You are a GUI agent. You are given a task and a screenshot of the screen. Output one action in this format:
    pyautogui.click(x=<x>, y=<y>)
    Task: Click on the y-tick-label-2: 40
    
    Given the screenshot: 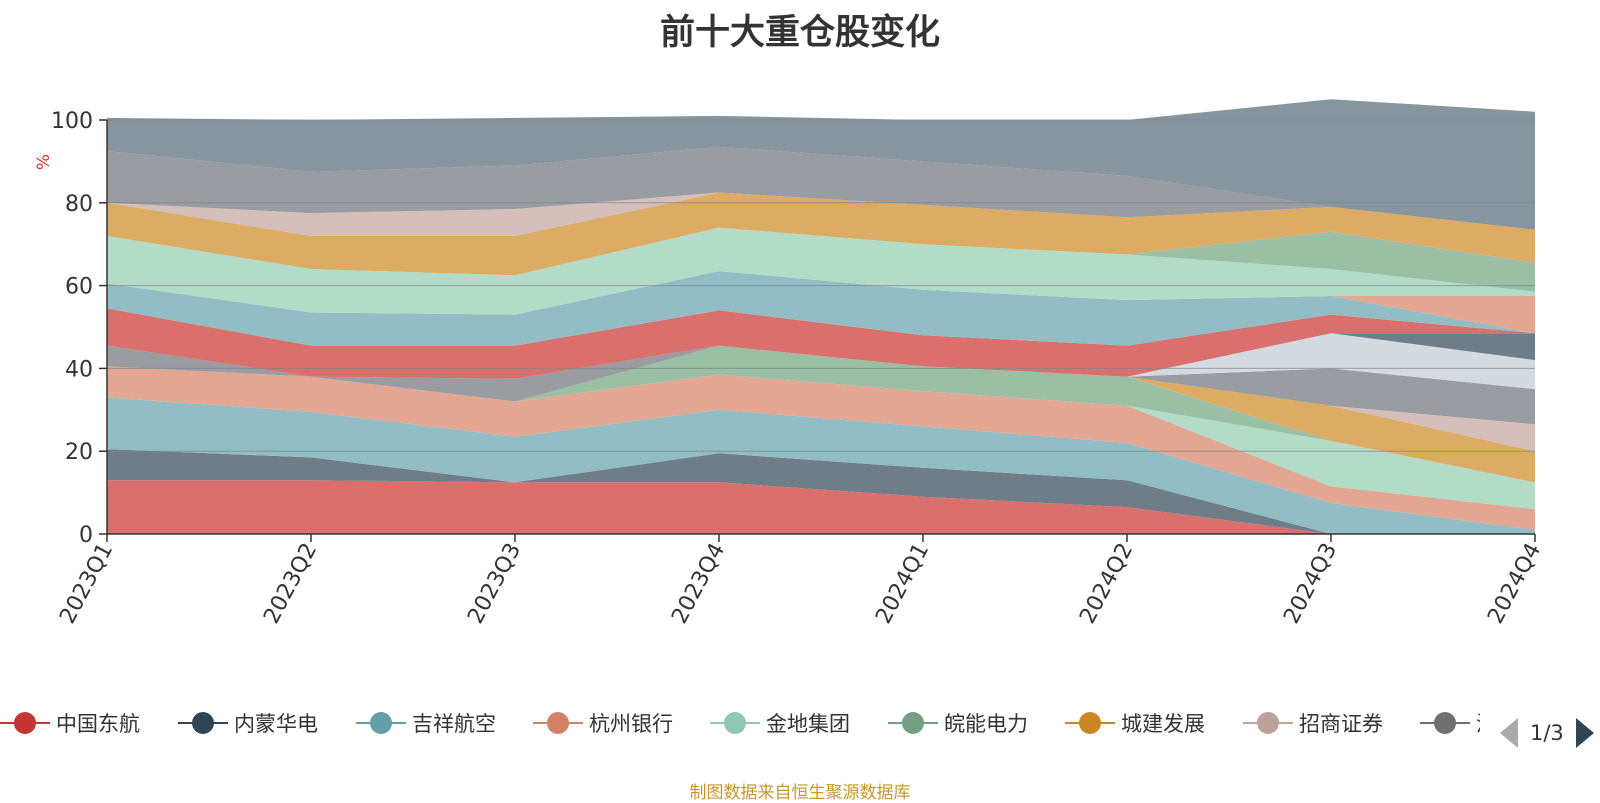 What is the action you would take?
    pyautogui.click(x=79, y=369)
    